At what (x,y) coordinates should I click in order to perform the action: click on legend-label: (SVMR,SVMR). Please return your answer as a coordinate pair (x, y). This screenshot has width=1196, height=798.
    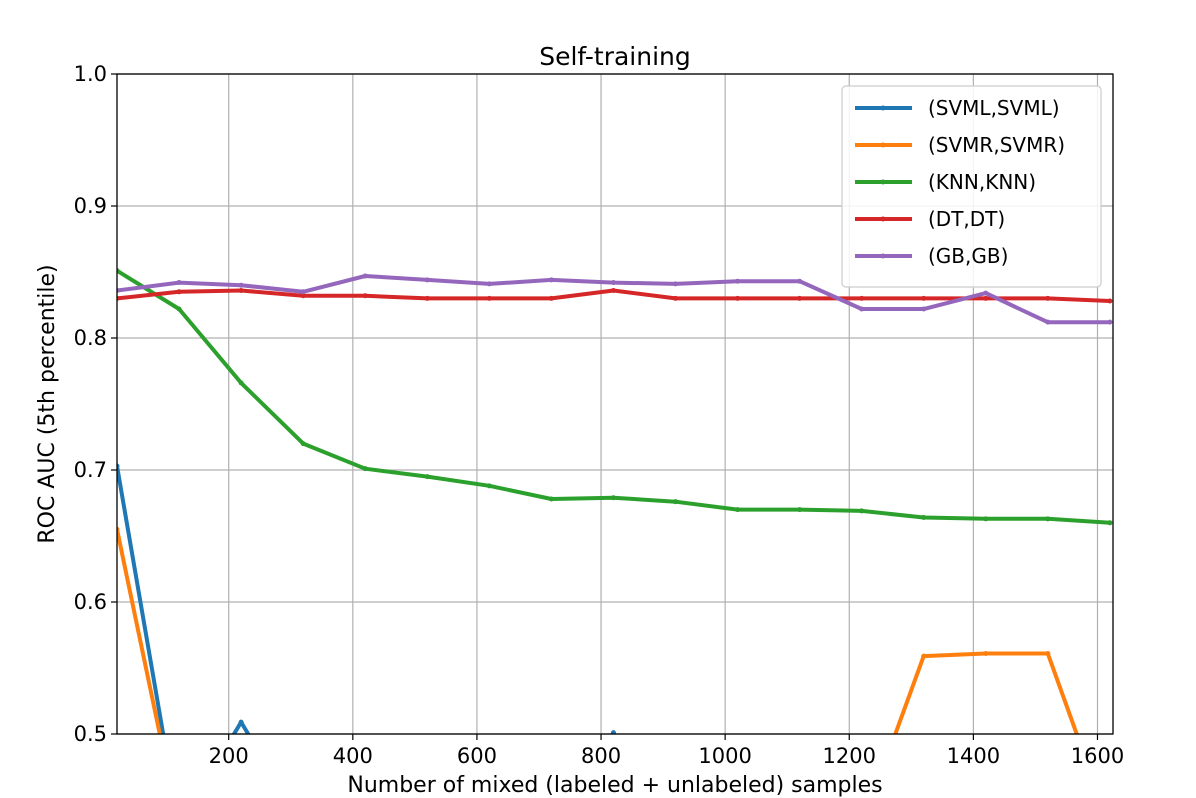
    Looking at the image, I should click on (996, 145).